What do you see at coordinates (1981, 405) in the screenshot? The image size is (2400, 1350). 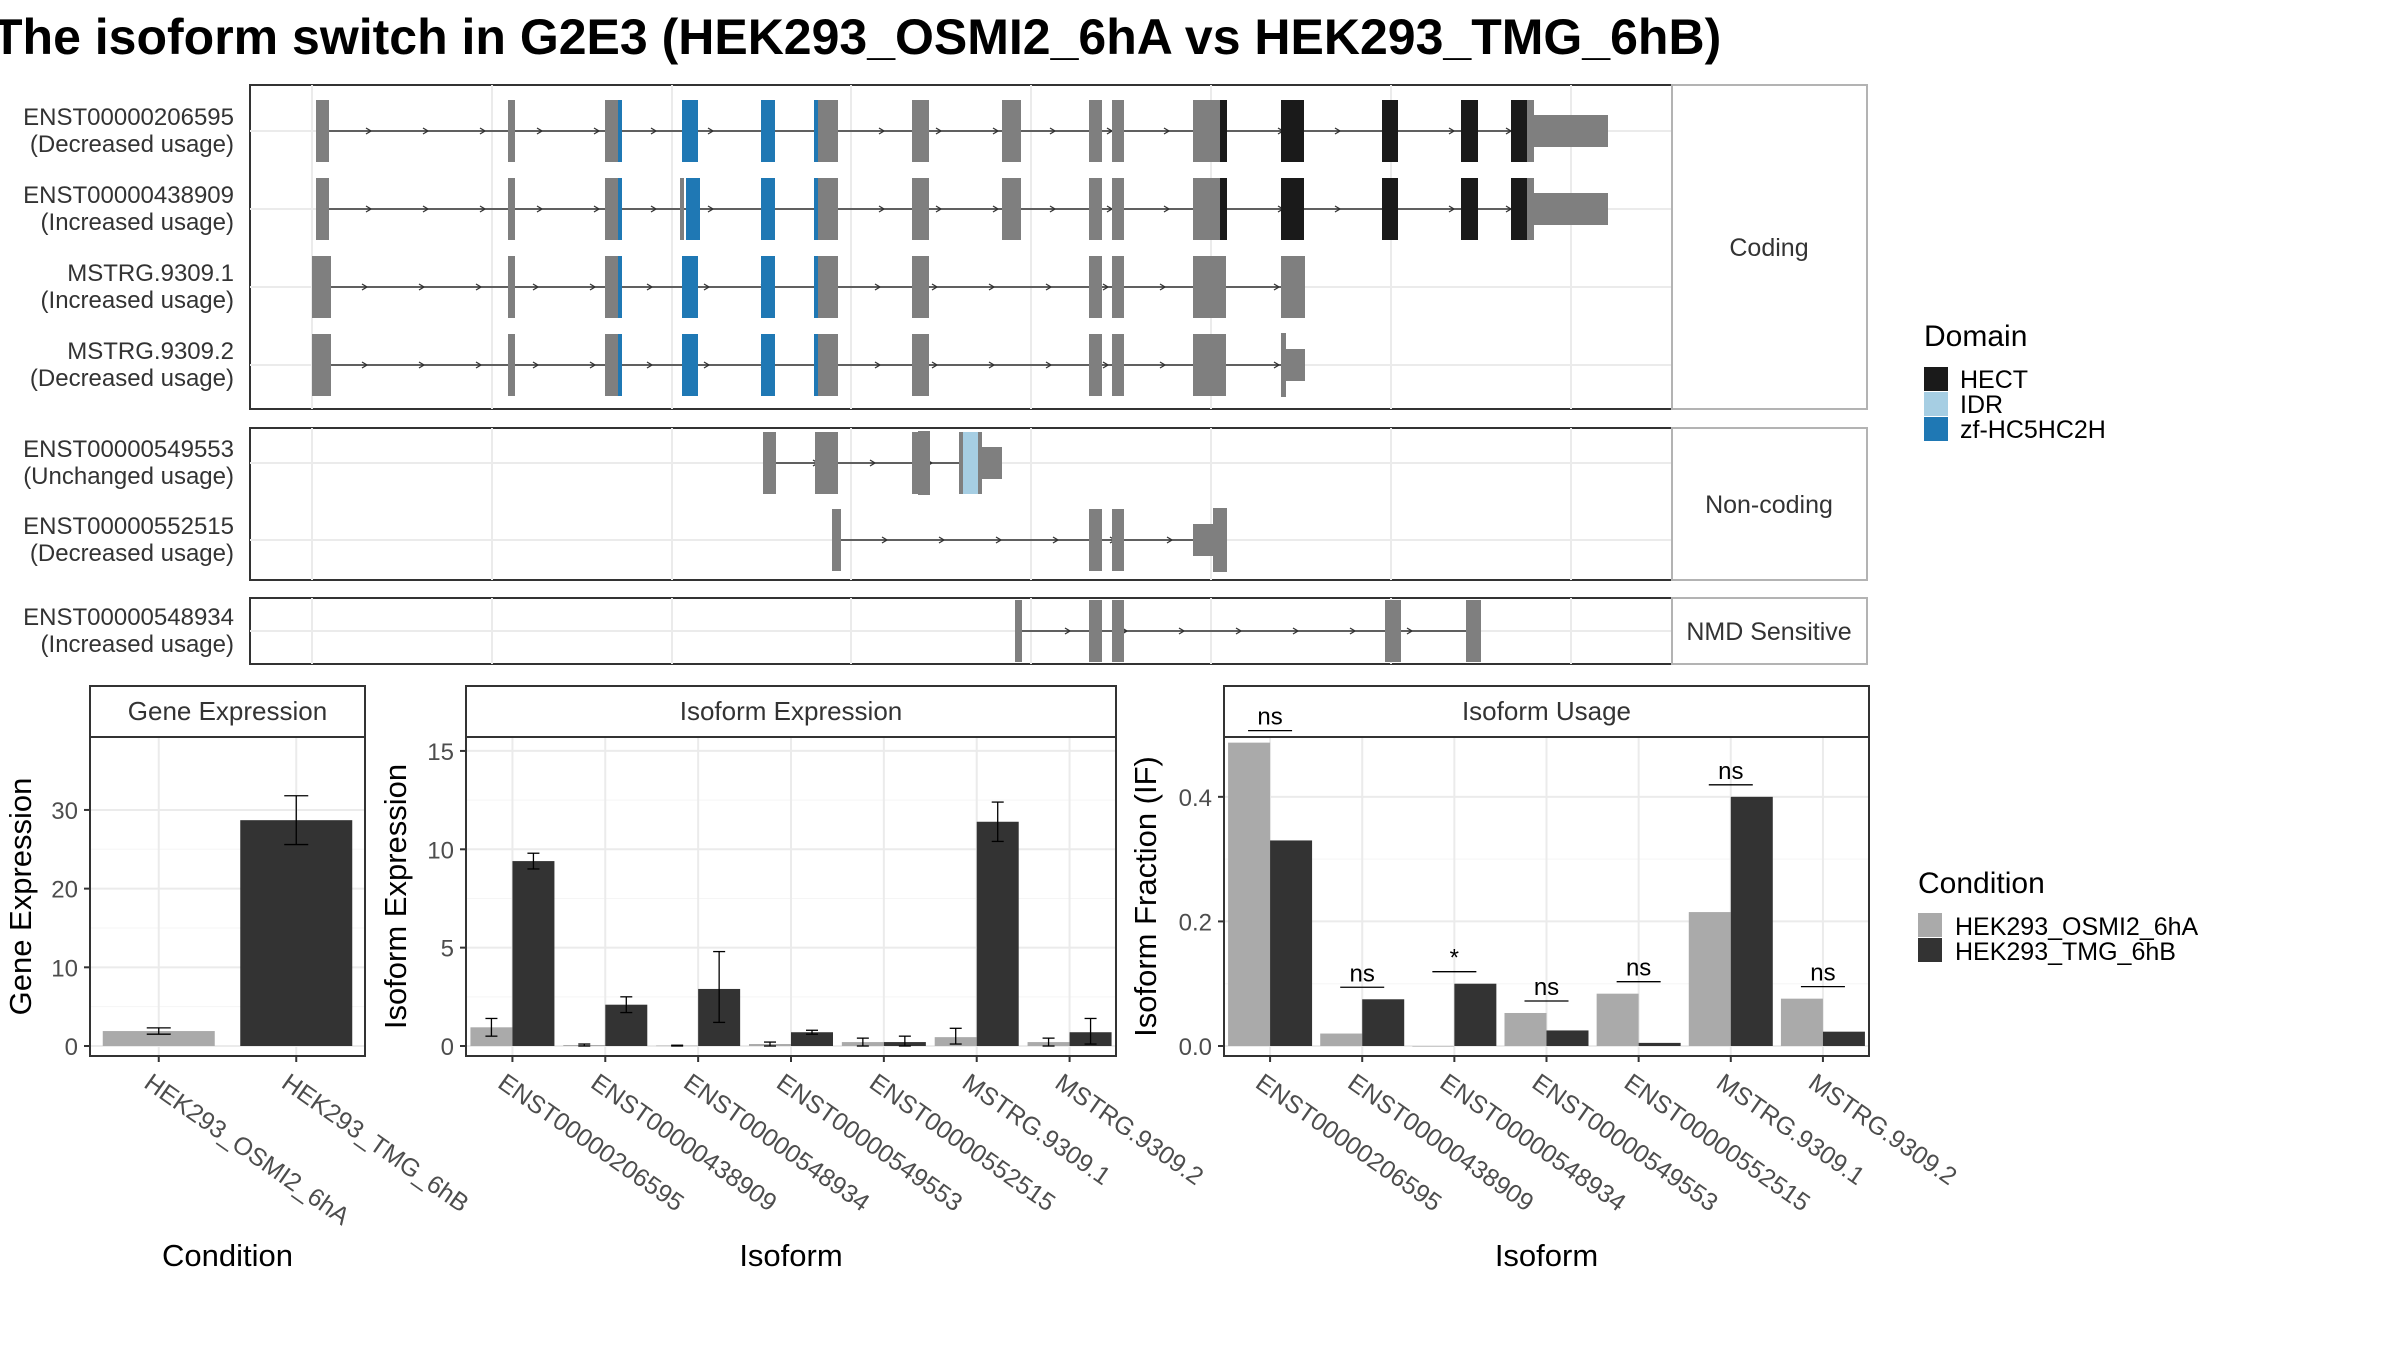 I see `legend-label-idr: IDR` at bounding box center [1981, 405].